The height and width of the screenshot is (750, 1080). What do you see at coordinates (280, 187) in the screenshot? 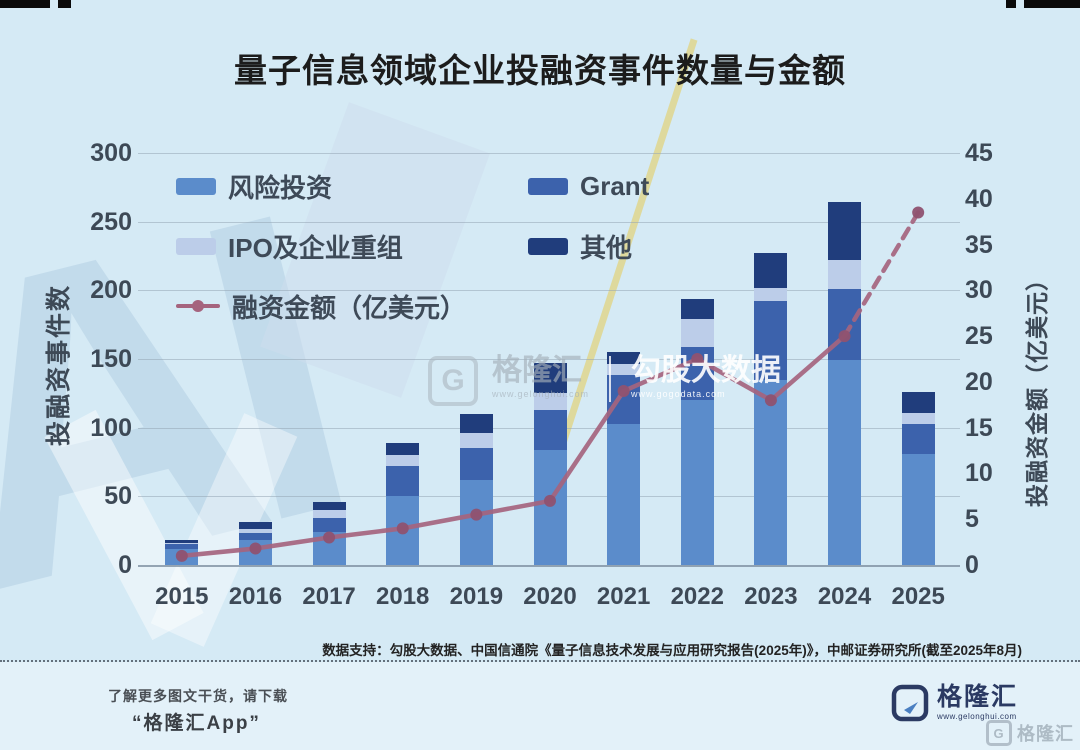
I see `legend-label: 风险投资` at bounding box center [280, 187].